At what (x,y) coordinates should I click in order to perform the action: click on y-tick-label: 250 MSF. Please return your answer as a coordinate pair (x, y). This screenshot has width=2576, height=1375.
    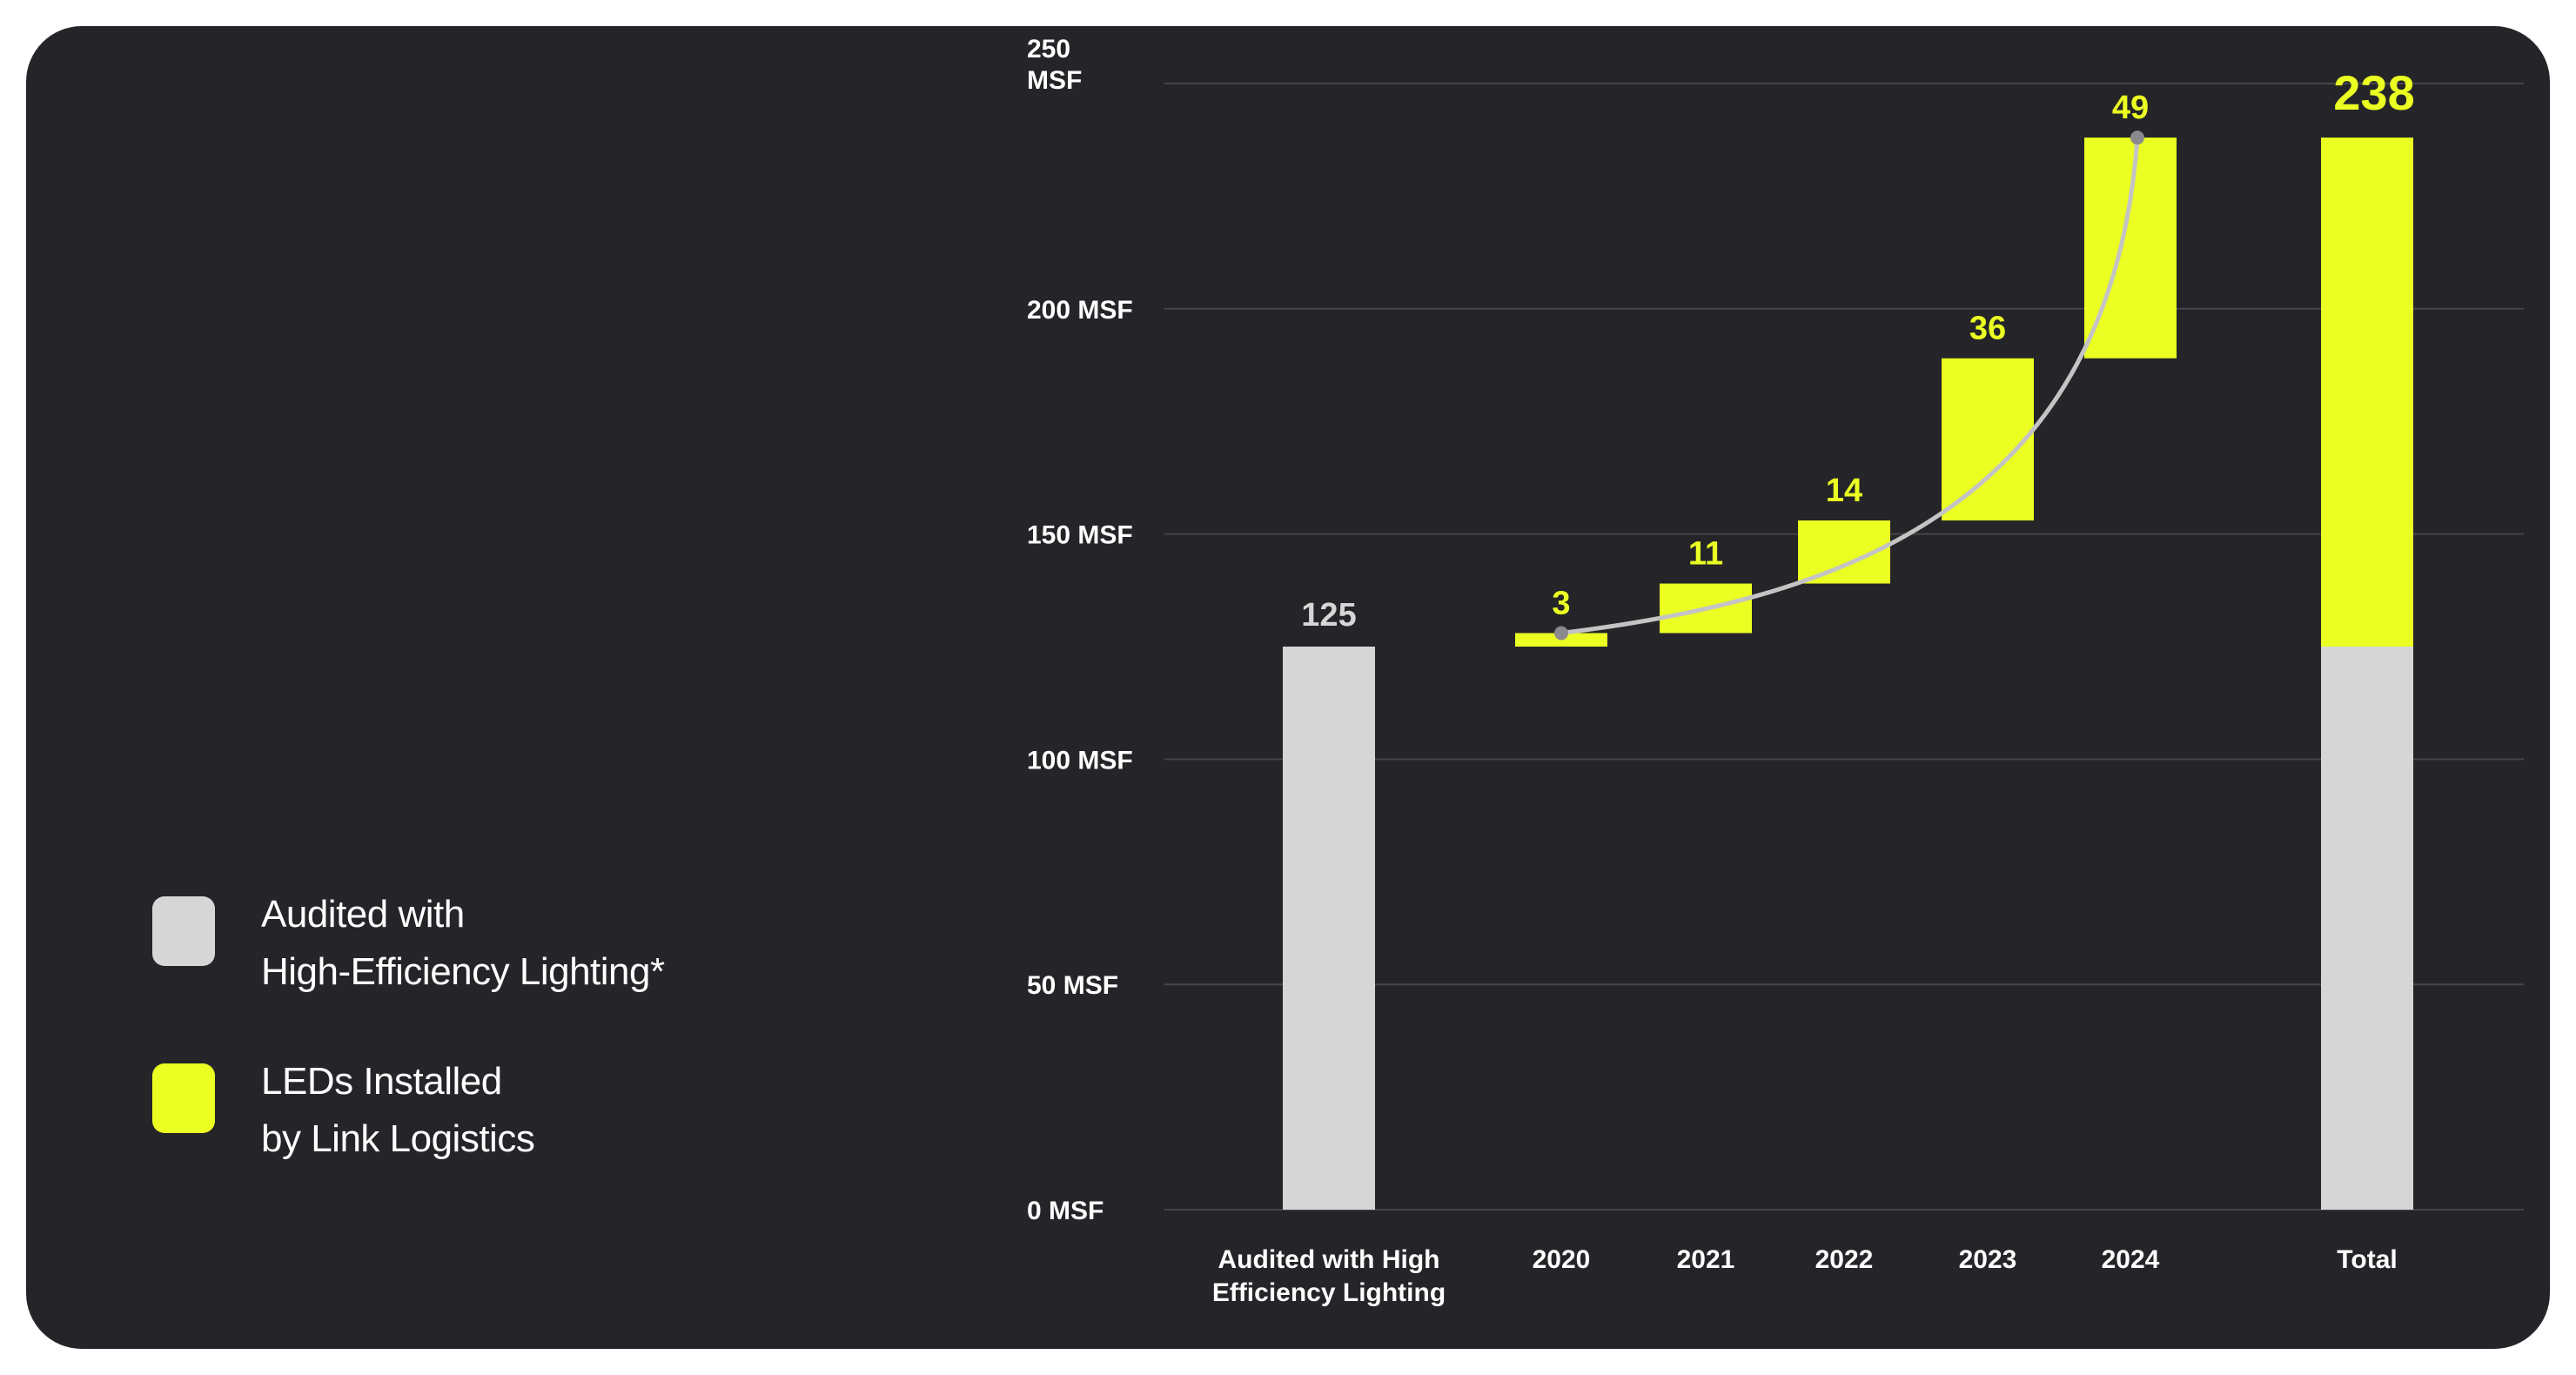
    Looking at the image, I should click on (1054, 65).